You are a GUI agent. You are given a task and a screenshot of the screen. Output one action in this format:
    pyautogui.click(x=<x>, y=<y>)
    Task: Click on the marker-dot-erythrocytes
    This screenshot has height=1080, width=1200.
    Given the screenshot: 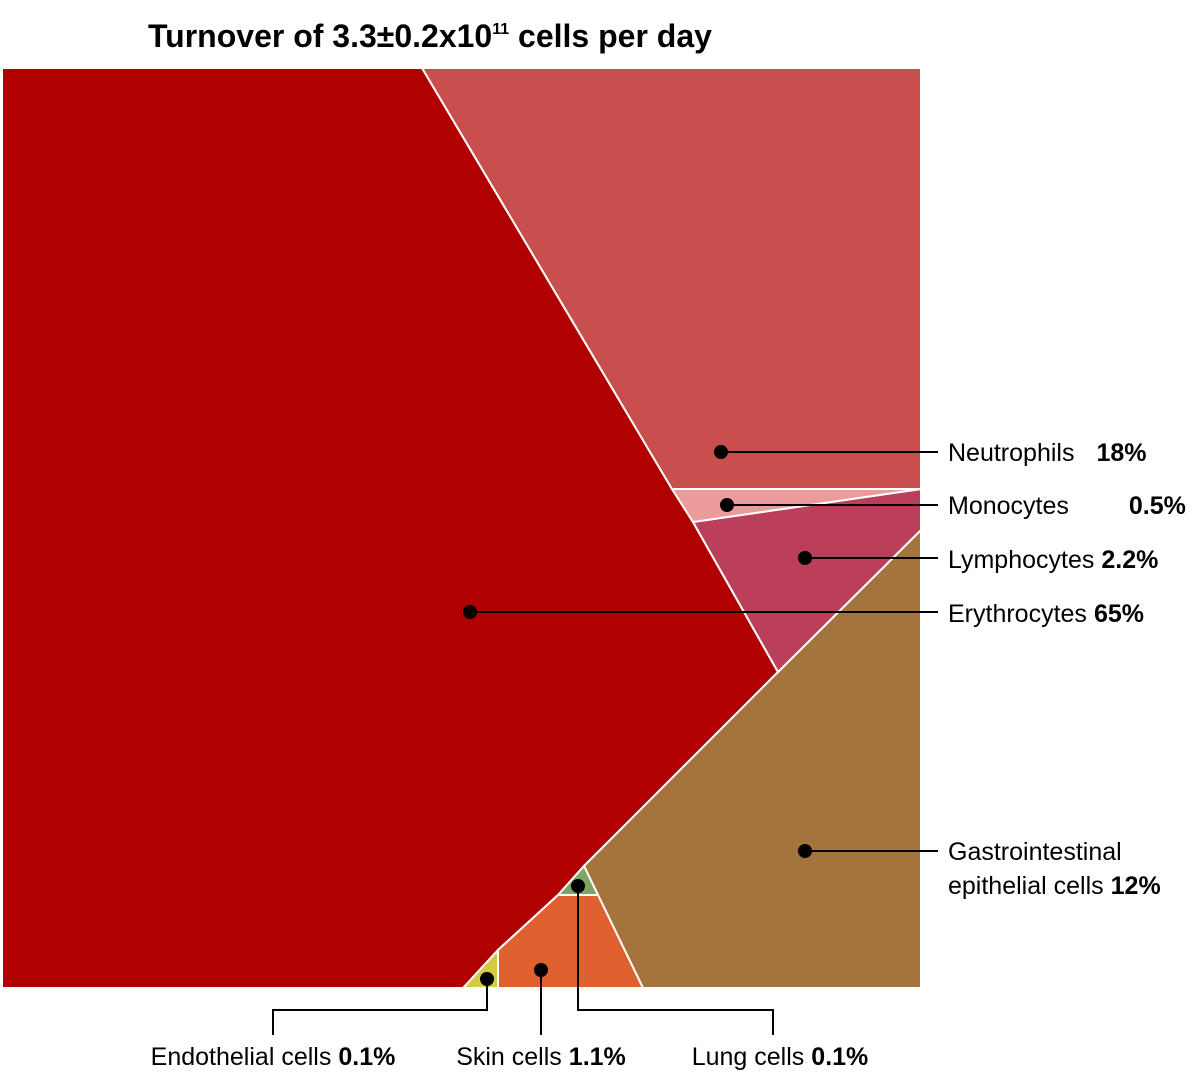 What is the action you would take?
    pyautogui.click(x=470, y=612)
    